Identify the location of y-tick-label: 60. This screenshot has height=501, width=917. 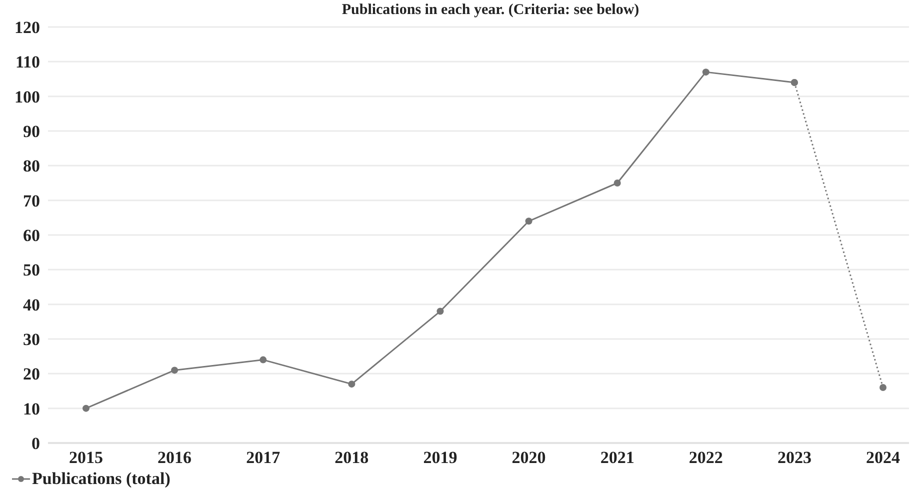
(31, 236).